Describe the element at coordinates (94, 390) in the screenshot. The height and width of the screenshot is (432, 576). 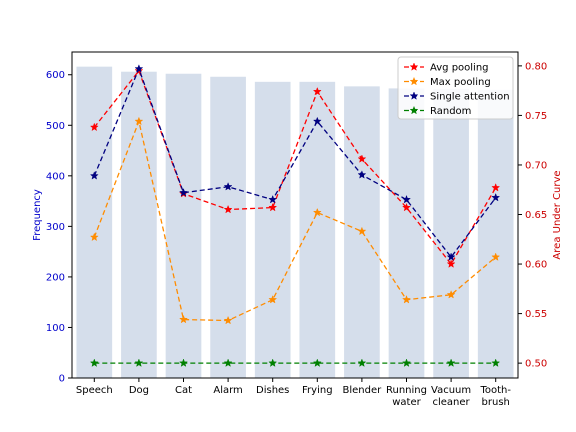
I see `x-tick-label: Speech` at that location.